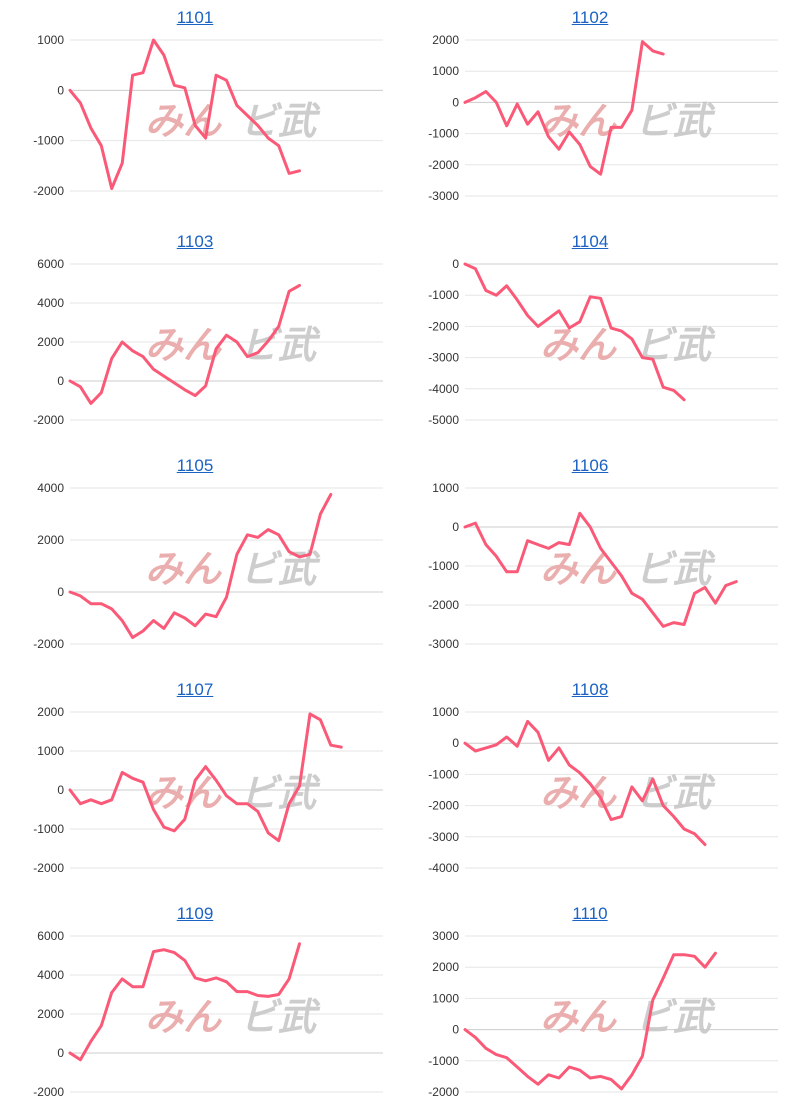 The width and height of the screenshot is (800, 1119). I want to click on chart-panel-1108: 1000 0 -1000 -2000 -3000 -4000 みん ビ武 1108, so click(590, 782).